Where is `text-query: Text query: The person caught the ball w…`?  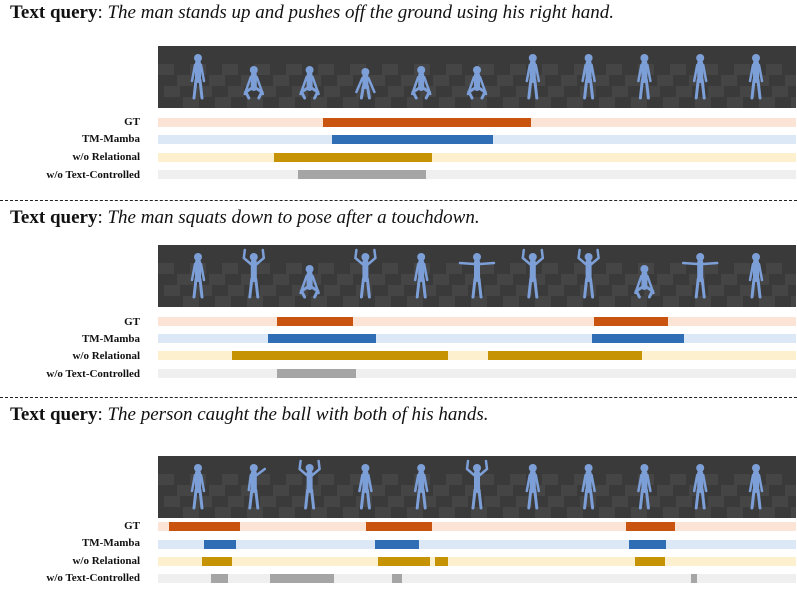 text-query: Text query: The person caught the ball w… is located at coordinates (249, 414).